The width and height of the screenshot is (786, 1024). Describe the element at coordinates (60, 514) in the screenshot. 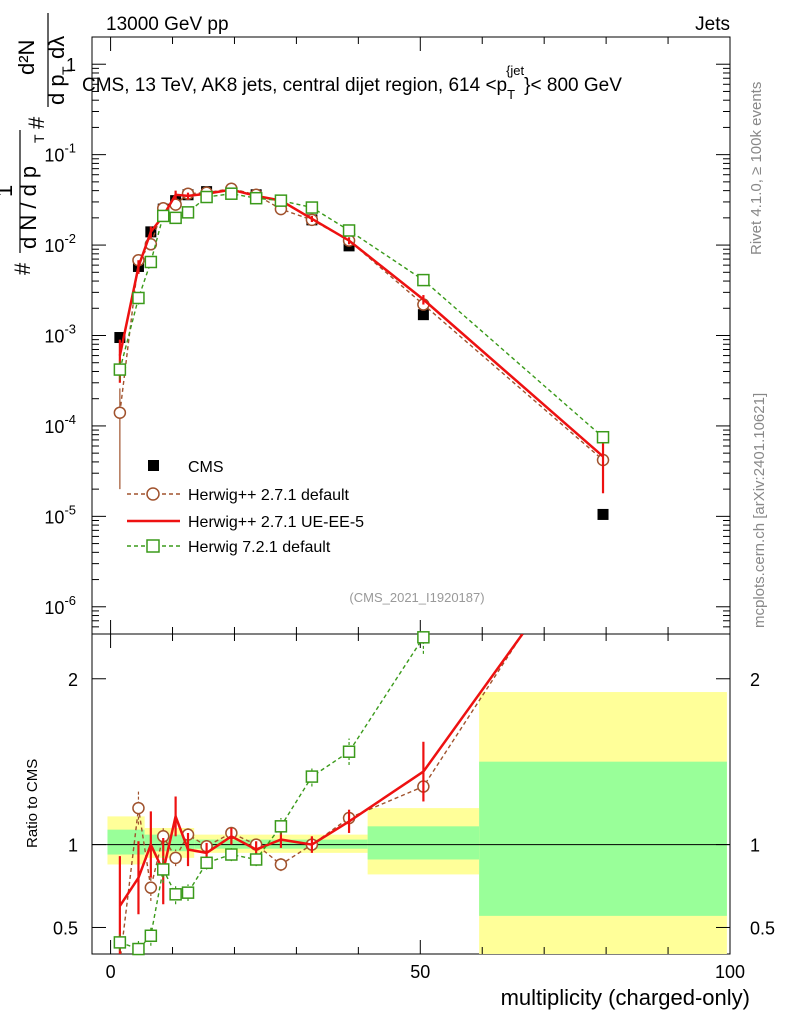

I see `y-tick-label: 10⁻⁵` at that location.